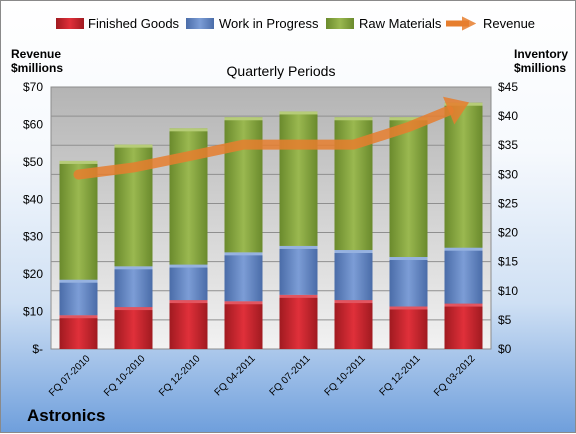 This screenshot has height=434, width=576. Describe the element at coordinates (66, 415) in the screenshot. I see `company-name: Astronics` at that location.